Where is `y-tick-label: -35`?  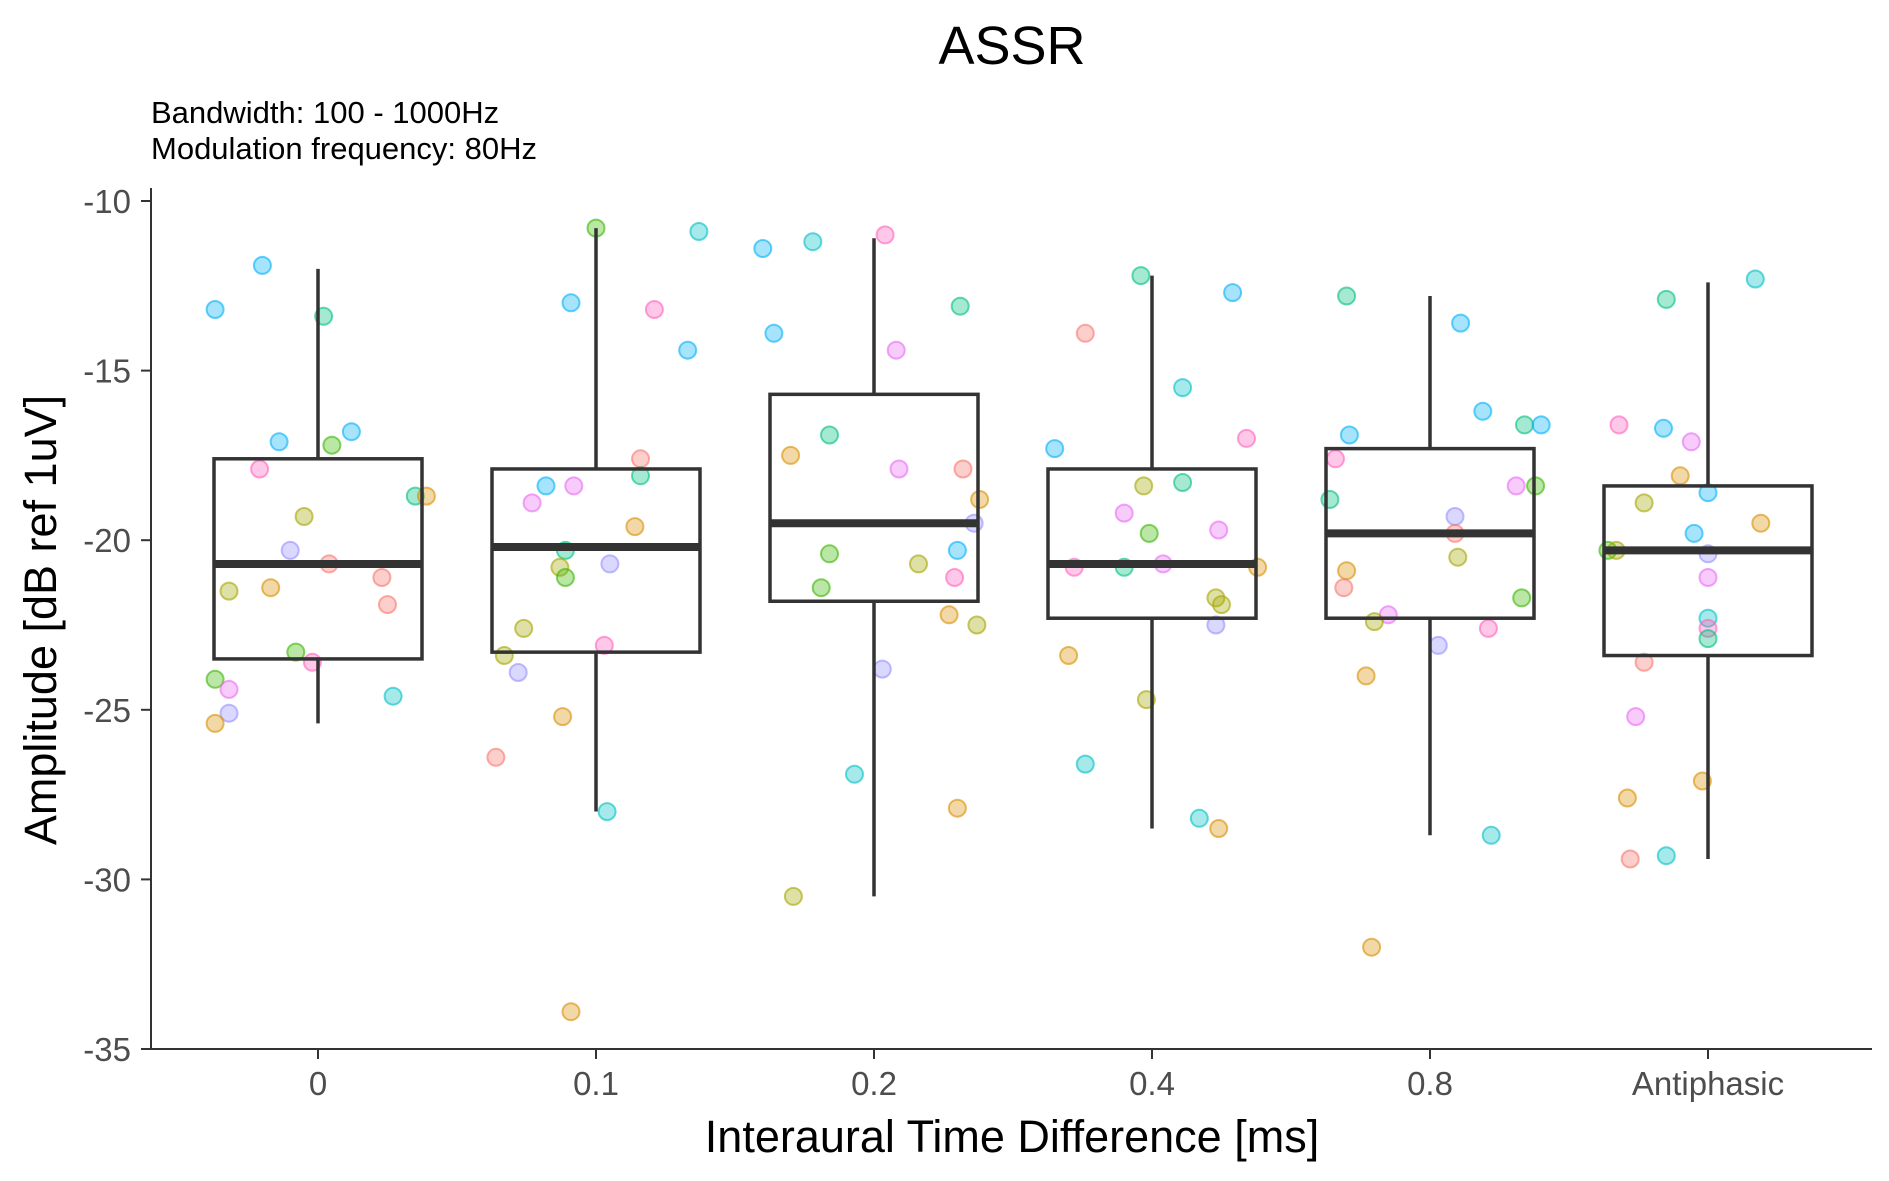
y-tick-label: -35 is located at coordinates (107, 1049).